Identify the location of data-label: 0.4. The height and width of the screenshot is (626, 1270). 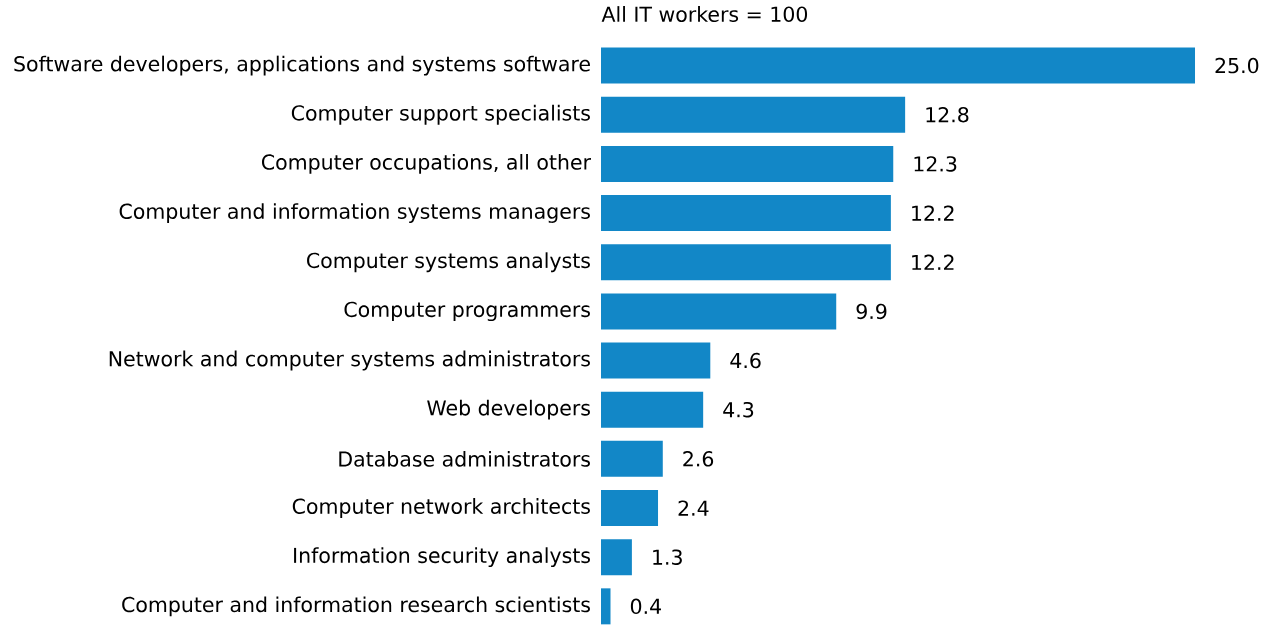
(645, 606).